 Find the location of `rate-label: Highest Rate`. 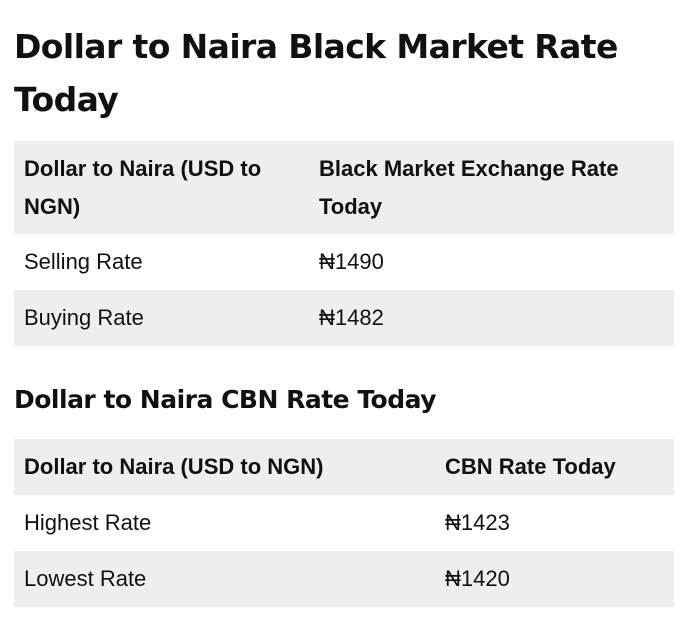

rate-label: Highest Rate is located at coordinates (88, 522).